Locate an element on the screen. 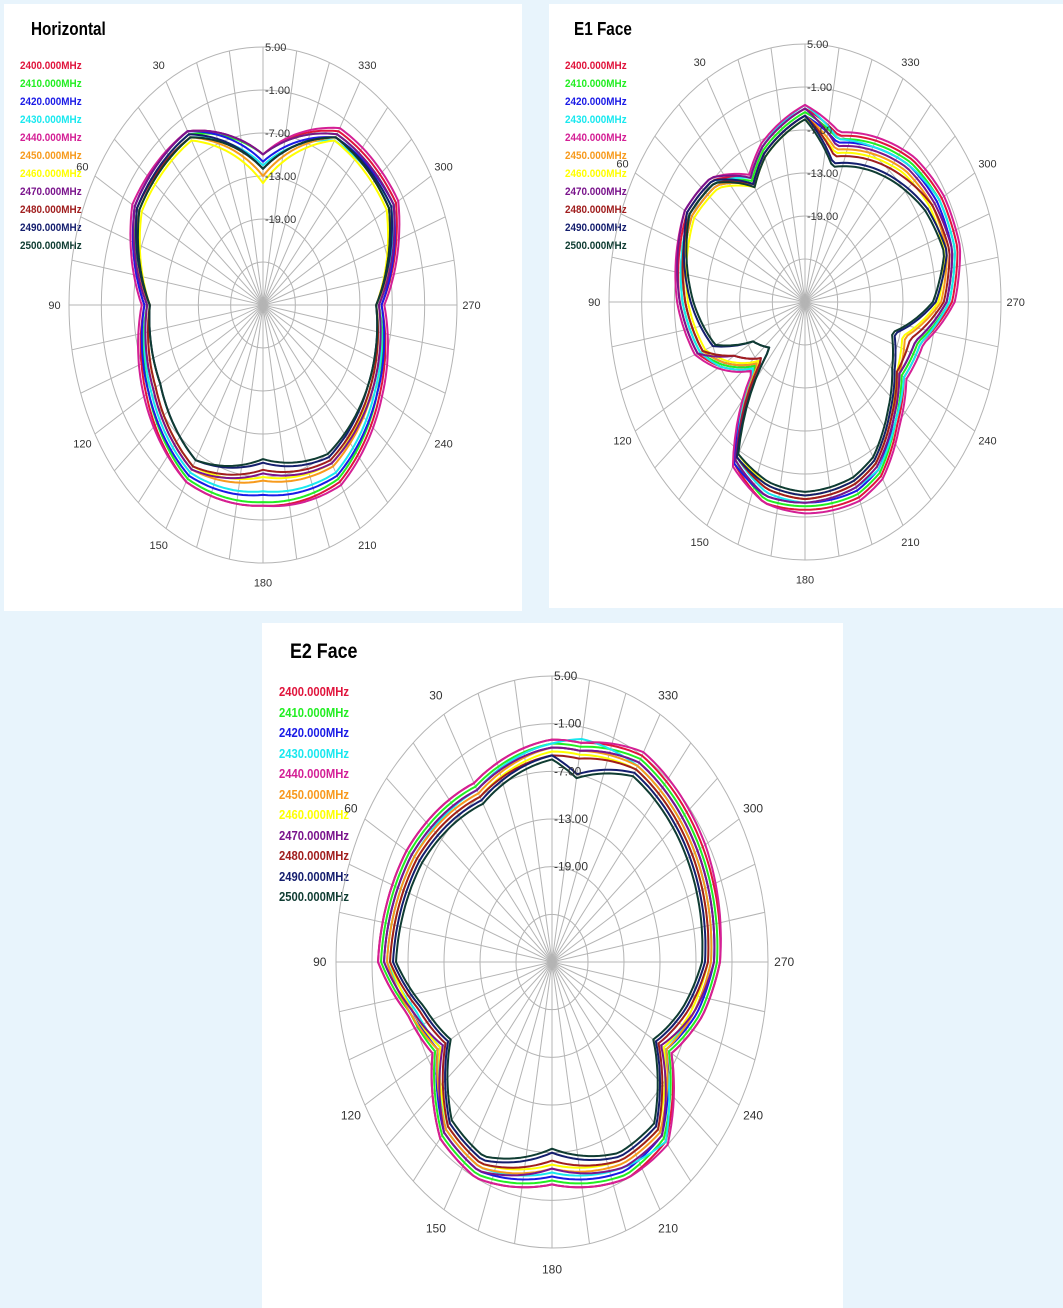 The image size is (1063, 1308). series-group is located at coordinates (818, 309).